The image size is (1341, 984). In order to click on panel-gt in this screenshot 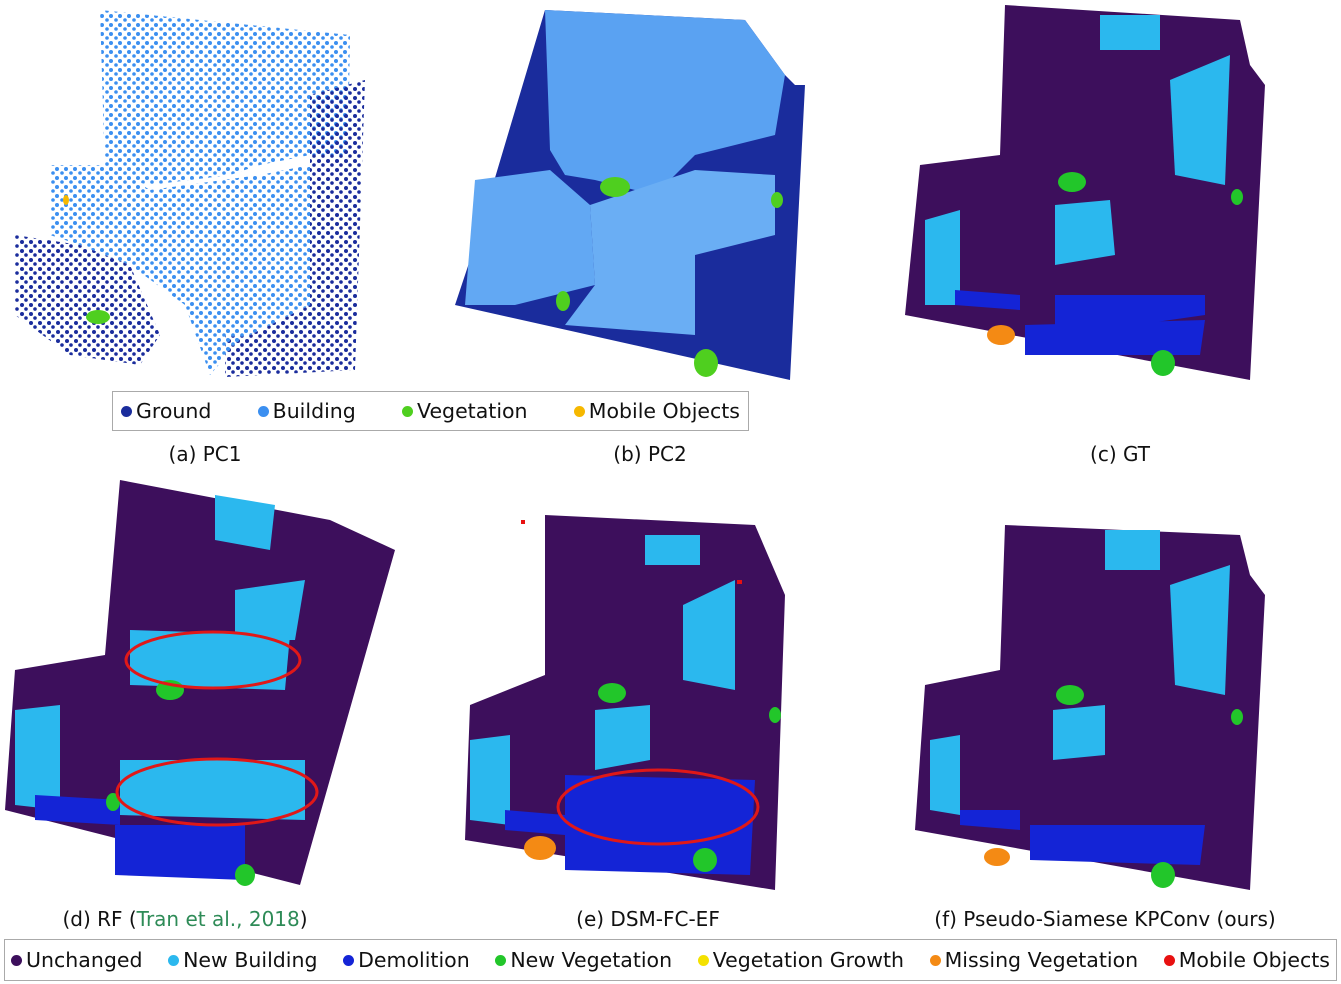, I will do `click(1095, 192)`.